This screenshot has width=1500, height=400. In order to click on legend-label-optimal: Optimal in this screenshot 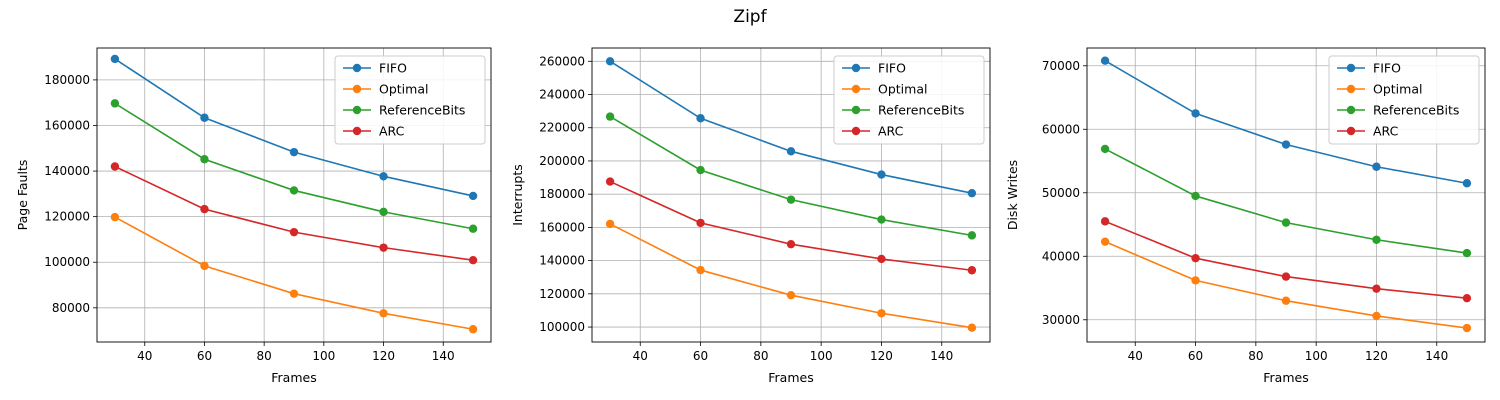, I will do `click(403, 89)`.